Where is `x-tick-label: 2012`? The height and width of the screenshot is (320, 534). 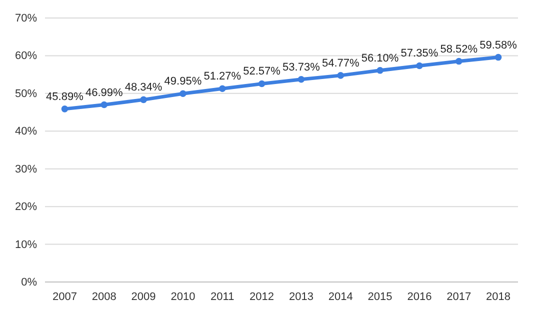 x-tick-label: 2012 is located at coordinates (262, 296).